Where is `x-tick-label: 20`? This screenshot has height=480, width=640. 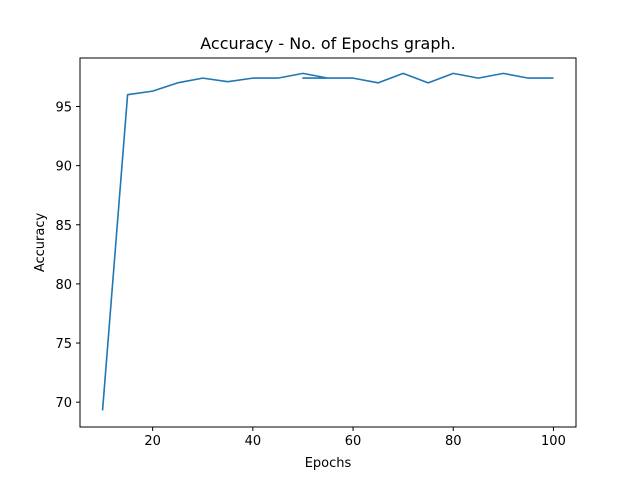 x-tick-label: 20 is located at coordinates (152, 441).